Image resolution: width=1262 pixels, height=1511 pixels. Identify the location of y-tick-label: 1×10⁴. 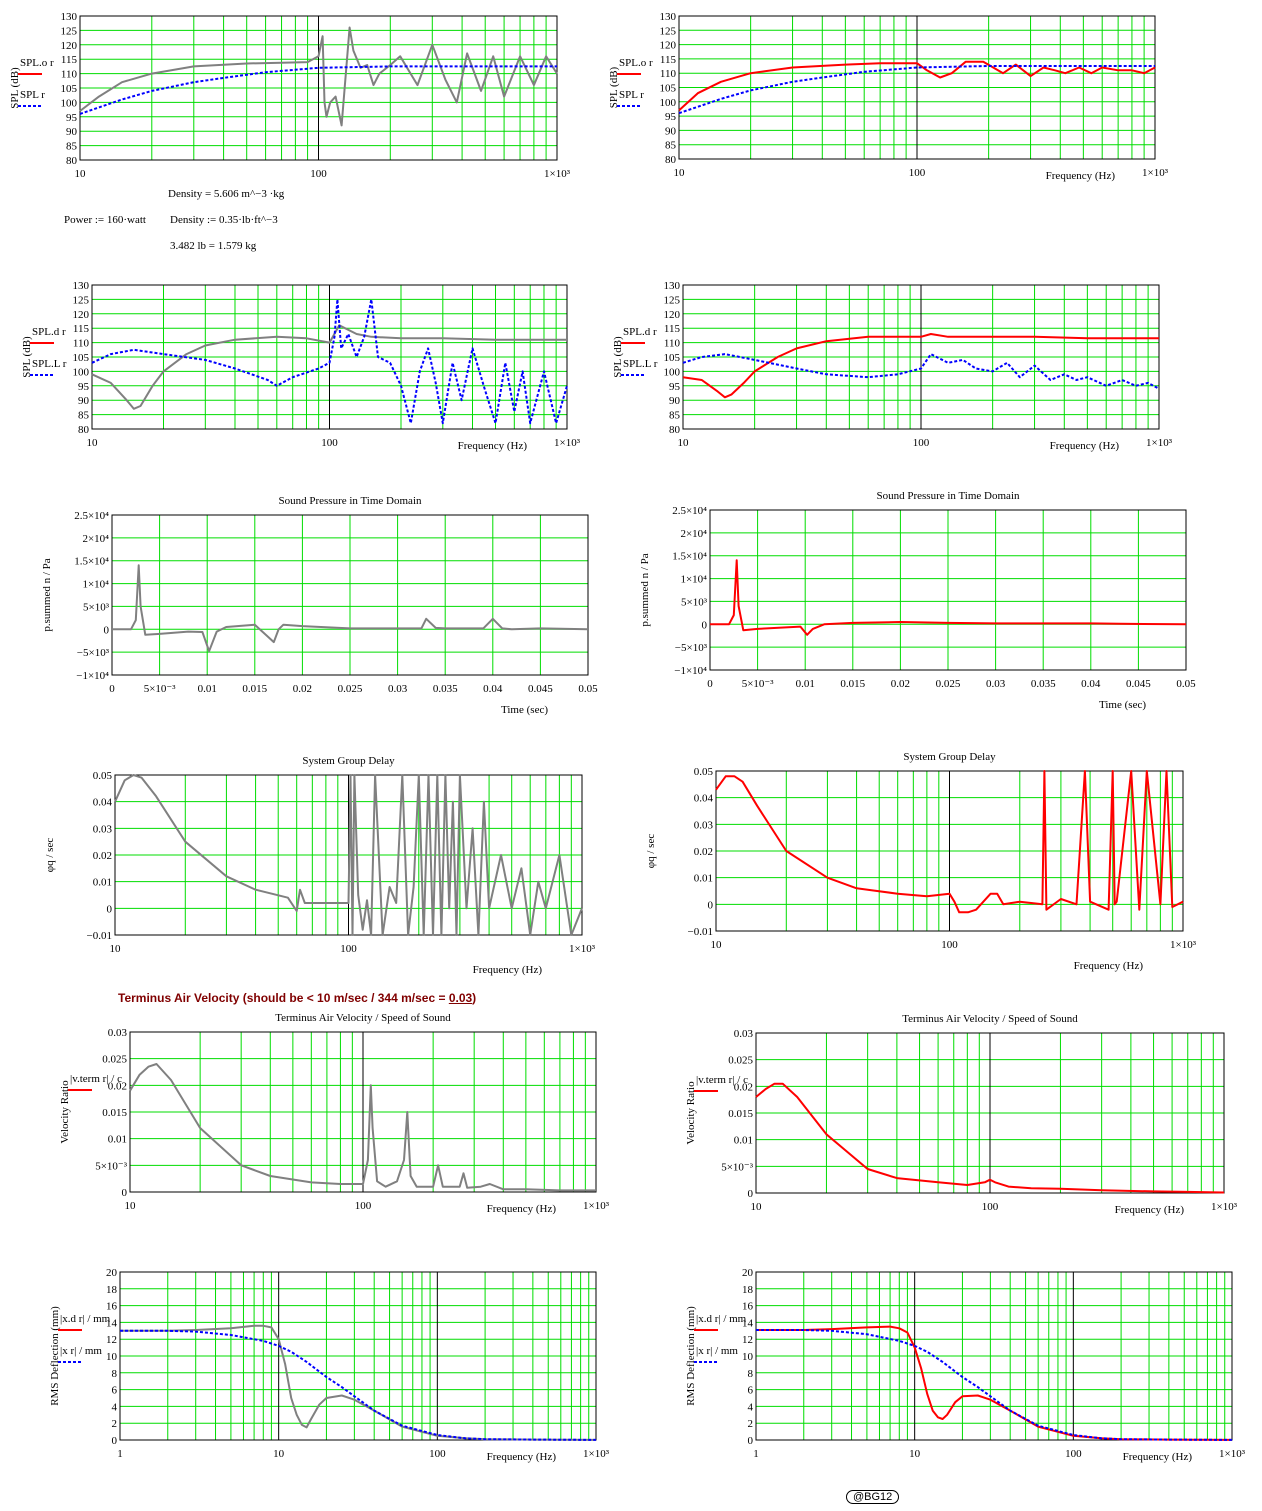
(693, 580).